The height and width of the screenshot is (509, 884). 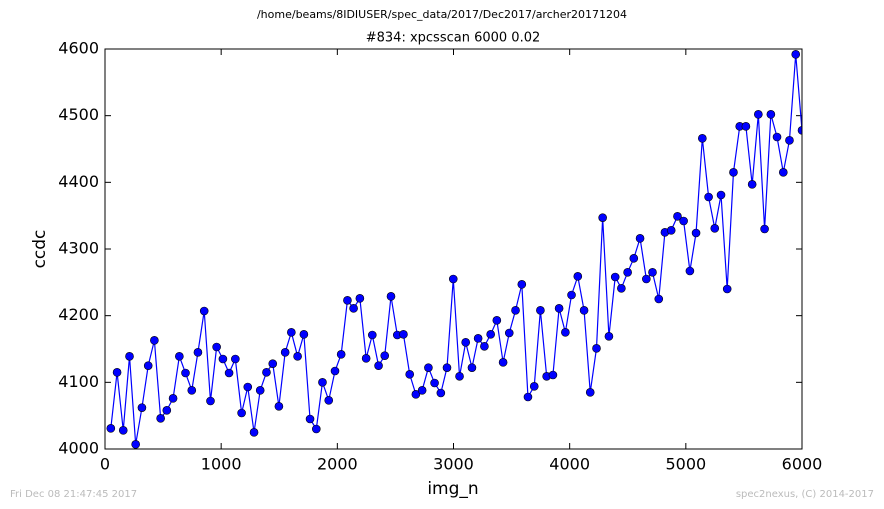 What do you see at coordinates (73, 494) in the screenshot?
I see `footer-left: Fri Dec 08 21:47:45 2017` at bounding box center [73, 494].